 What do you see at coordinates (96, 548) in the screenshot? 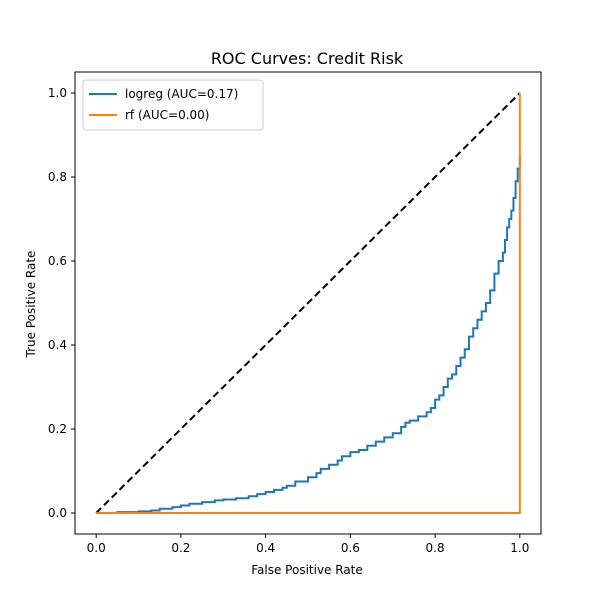
I see `x-tick-label: 0.0` at bounding box center [96, 548].